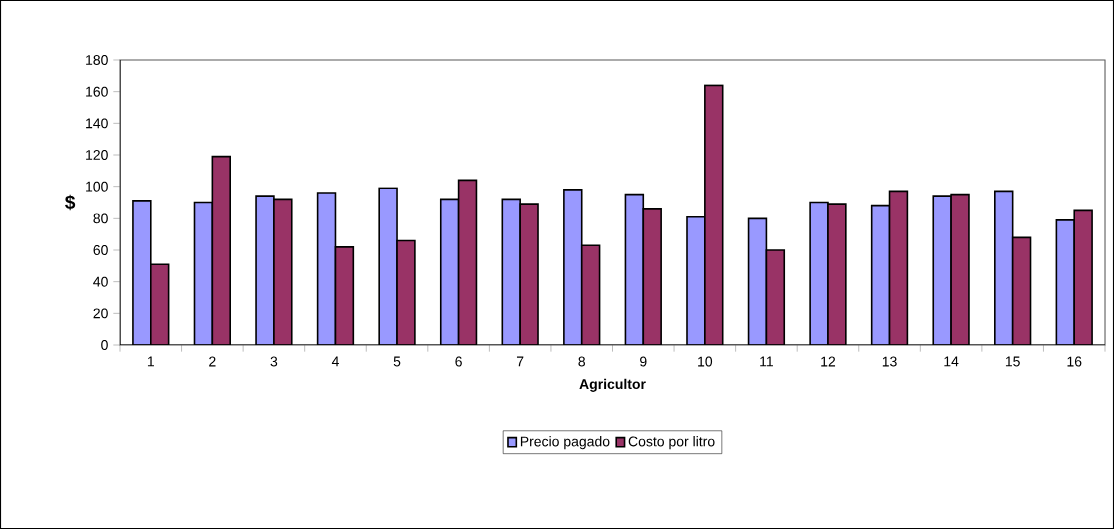 The width and height of the screenshot is (1114, 529). I want to click on x-tick-label: 10, so click(705, 361).